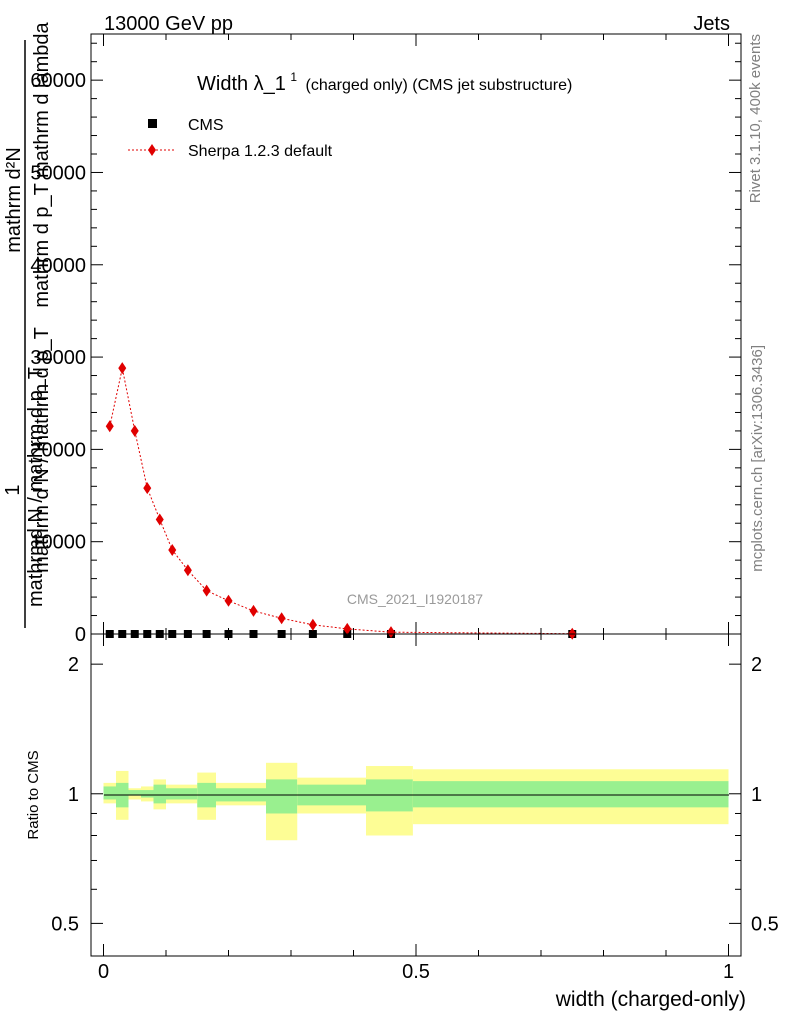  What do you see at coordinates (765, 924) in the screenshot?
I see `ratio-tick-label-right: 0.5` at bounding box center [765, 924].